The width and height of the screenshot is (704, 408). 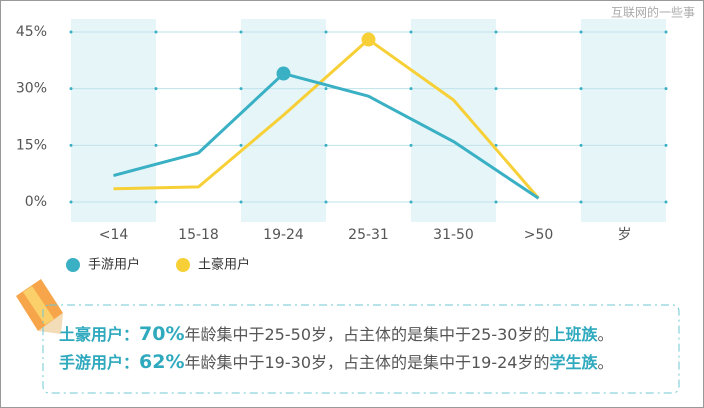 I want to click on x-tick-label: 31-50, so click(x=453, y=235).